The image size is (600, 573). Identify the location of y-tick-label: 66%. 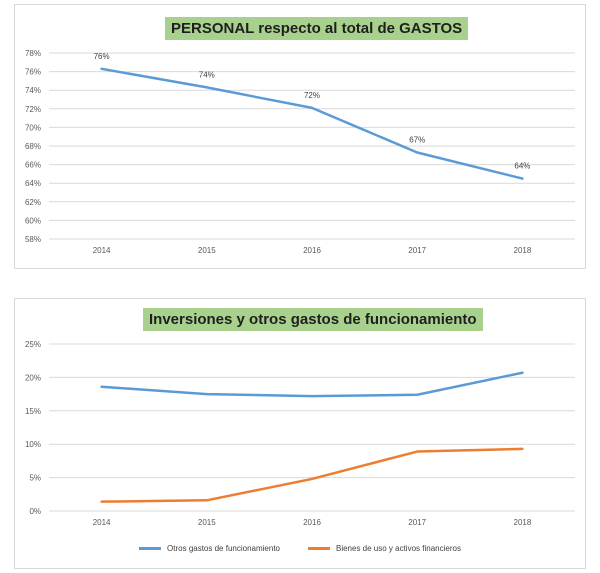
(33, 165).